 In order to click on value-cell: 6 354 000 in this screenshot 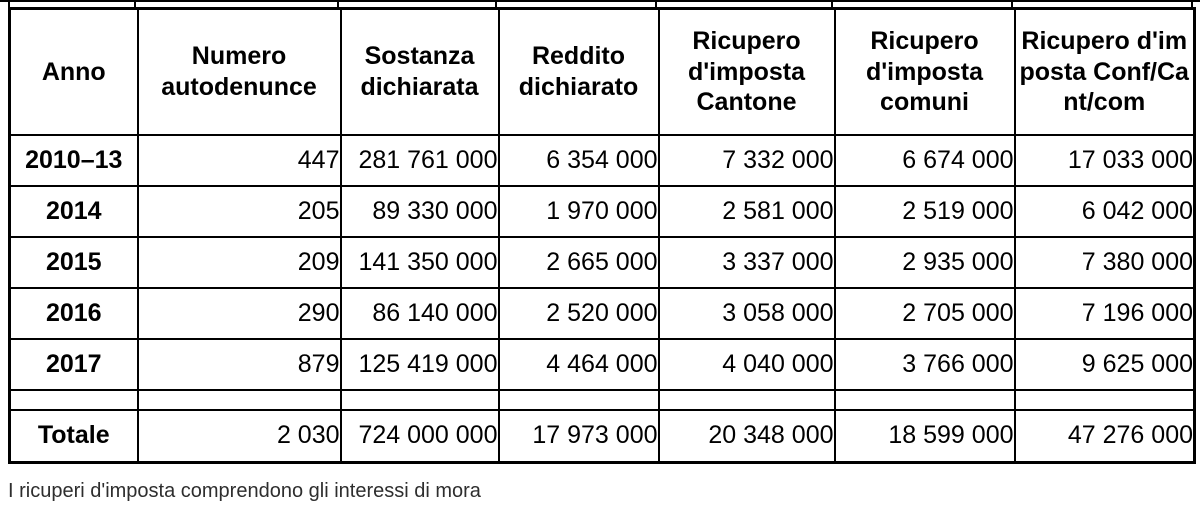, I will do `click(578, 160)`.